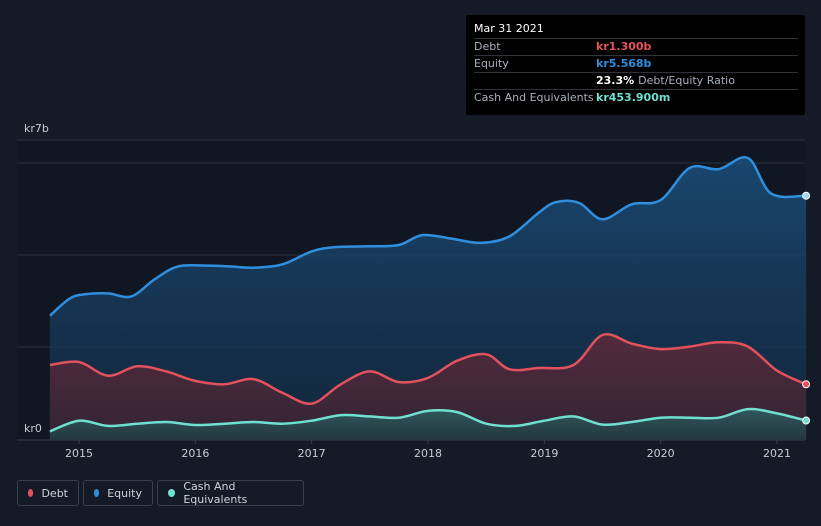 The width and height of the screenshot is (821, 526). Describe the element at coordinates (312, 453) in the screenshot. I see `x-tick-label: 2017` at that location.